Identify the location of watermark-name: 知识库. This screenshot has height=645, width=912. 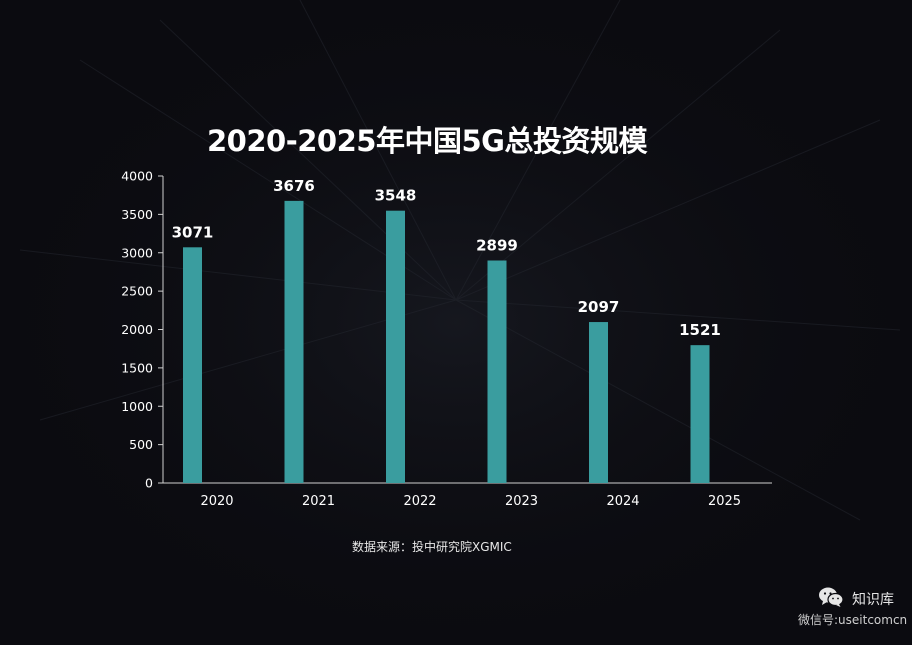
(873, 600).